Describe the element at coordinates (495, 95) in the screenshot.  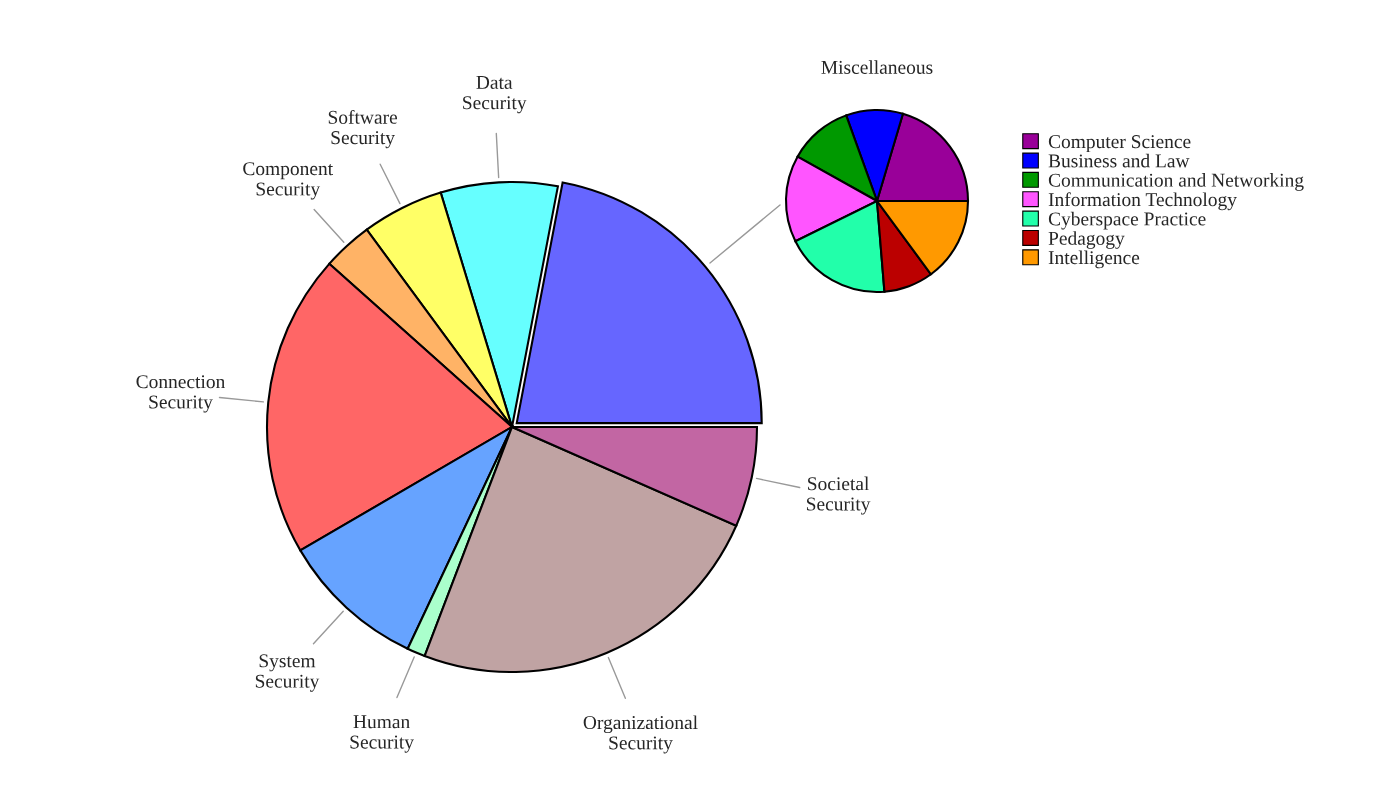
I see `slice-label: Data Security` at that location.